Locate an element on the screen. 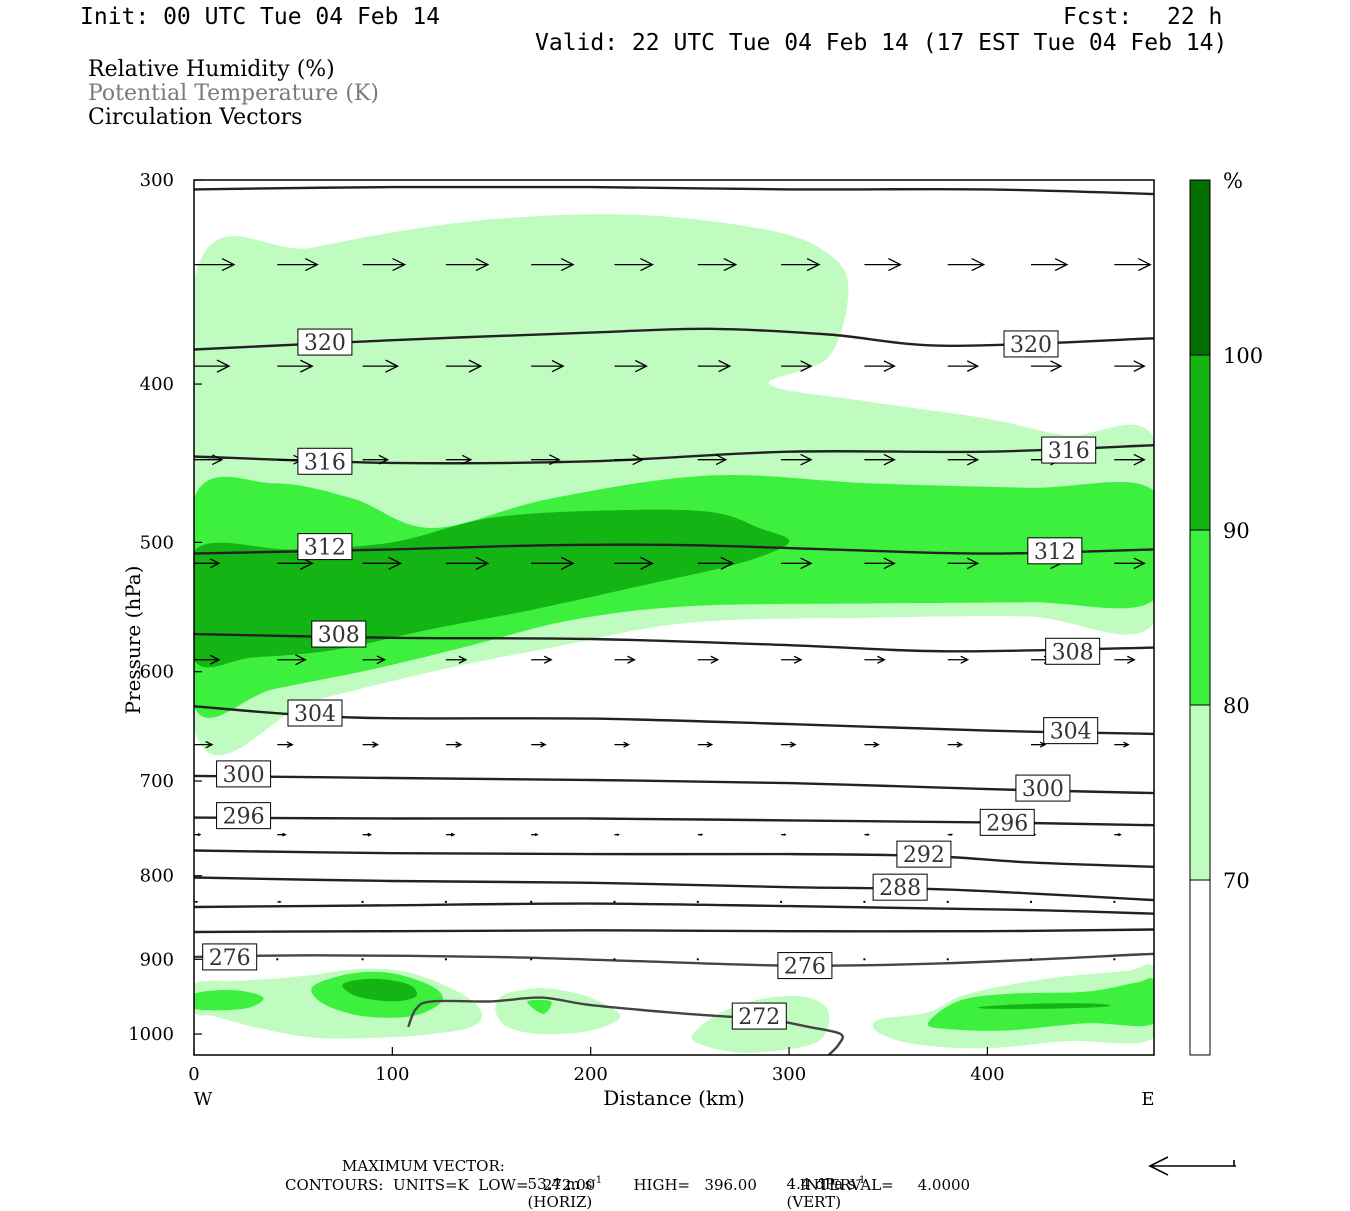 The image size is (1350, 1211). forecast-hour: 22 h is located at coordinates (1195, 17).